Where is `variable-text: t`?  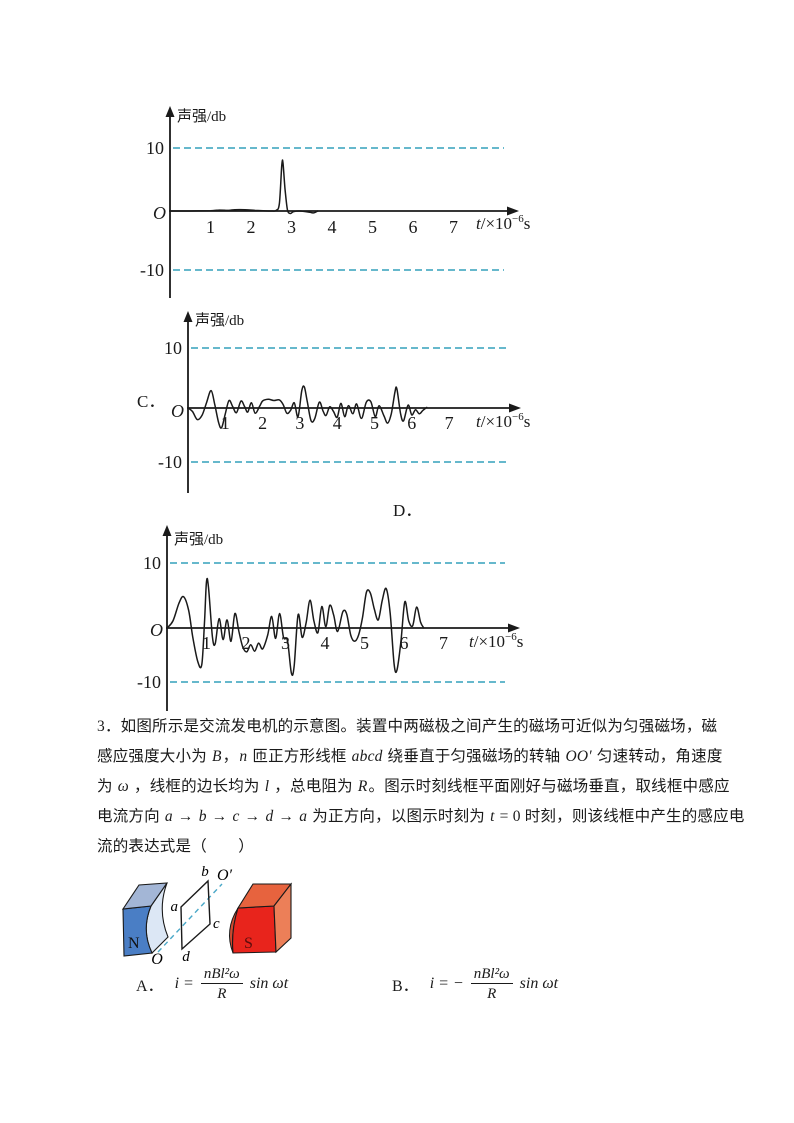
variable-text: t is located at coordinates (492, 816).